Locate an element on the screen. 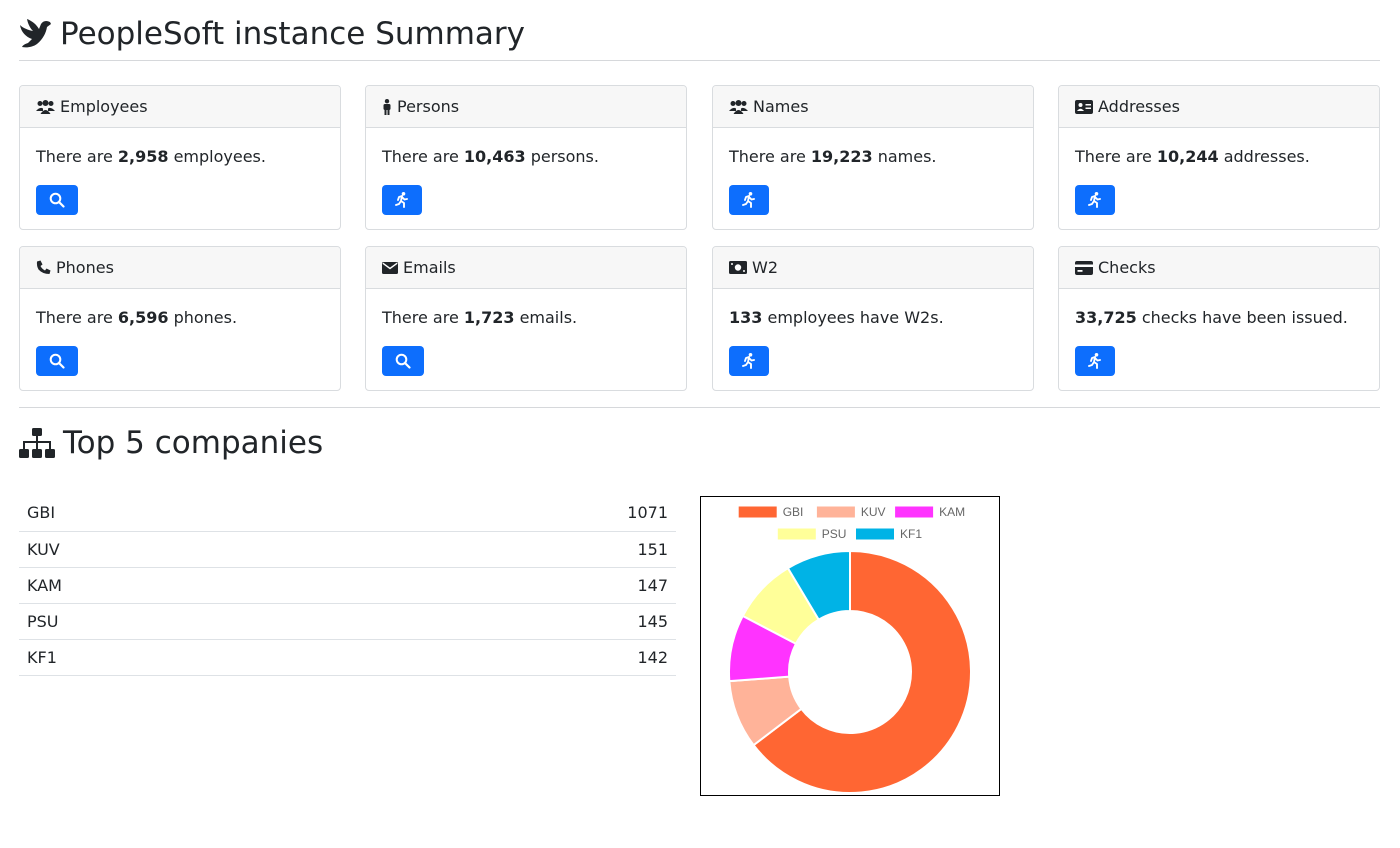 The width and height of the screenshot is (1400, 848). legend-label: GBI is located at coordinates (793, 512).